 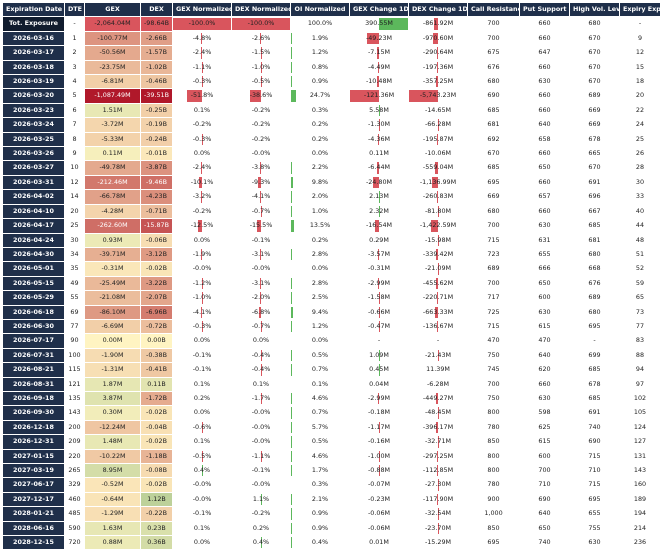 What do you see at coordinates (320, 110) in the screenshot?
I see `oi-normalized-cell: 0.3%` at bounding box center [320, 110].